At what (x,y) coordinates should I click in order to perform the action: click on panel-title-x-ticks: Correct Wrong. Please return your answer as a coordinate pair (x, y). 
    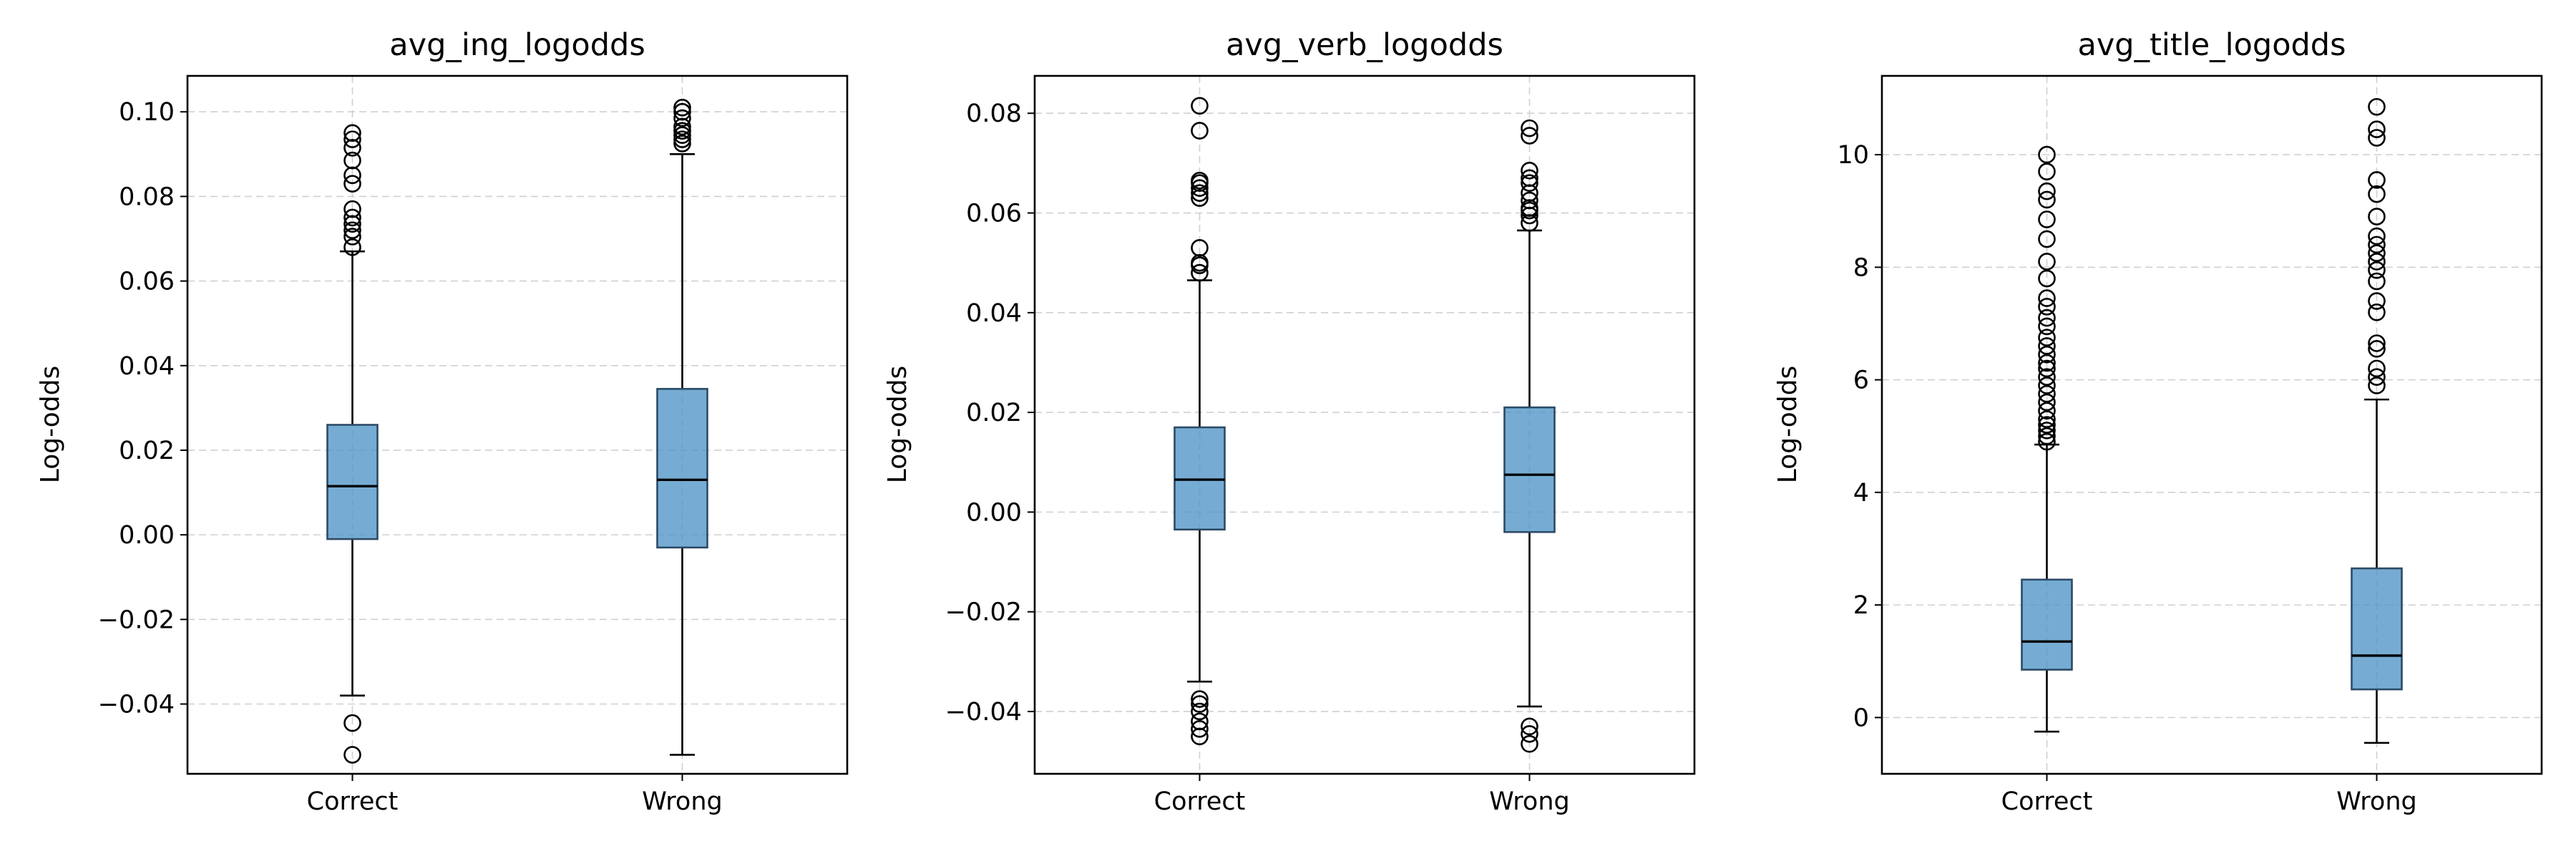
    Looking at the image, I should click on (2209, 795).